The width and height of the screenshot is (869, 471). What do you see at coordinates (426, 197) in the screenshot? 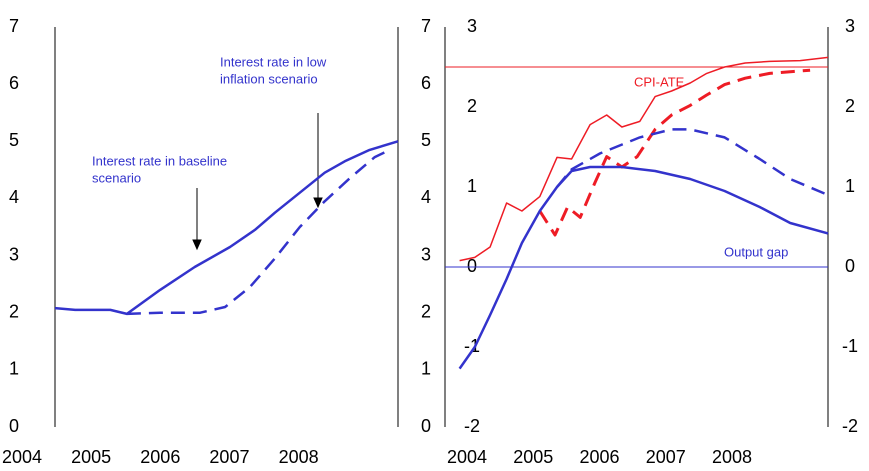
I see `y-tick-label-right: 4` at bounding box center [426, 197].